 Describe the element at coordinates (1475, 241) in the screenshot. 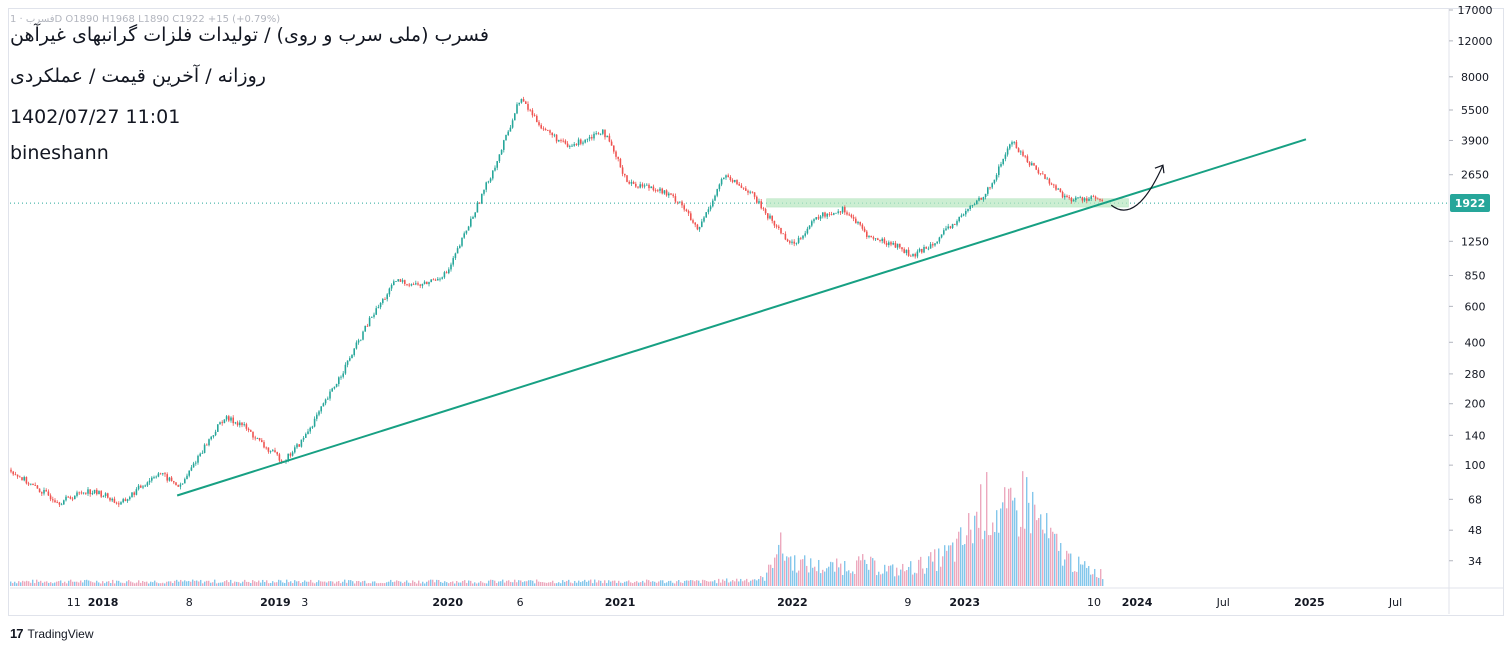

I see `y-tick-label: 1250` at that location.